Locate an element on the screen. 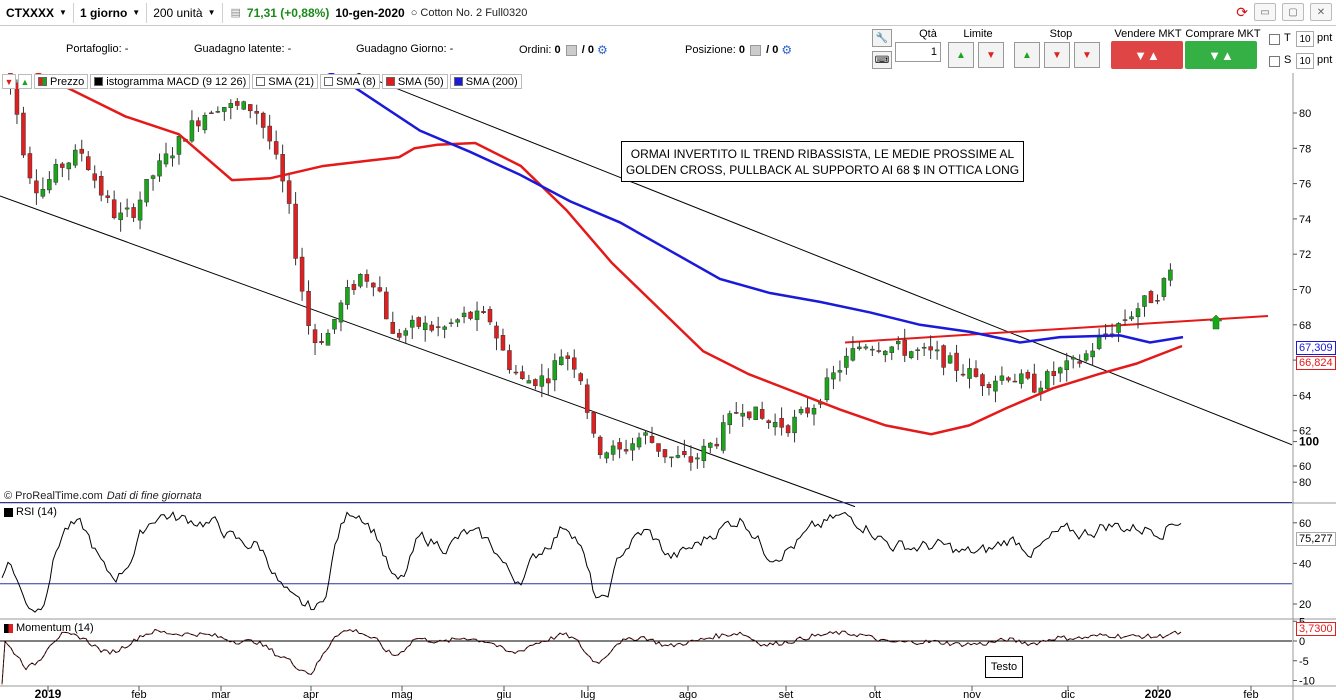 This screenshot has width=1336, height=700. keyboard-icon: ⌨ is located at coordinates (882, 60).